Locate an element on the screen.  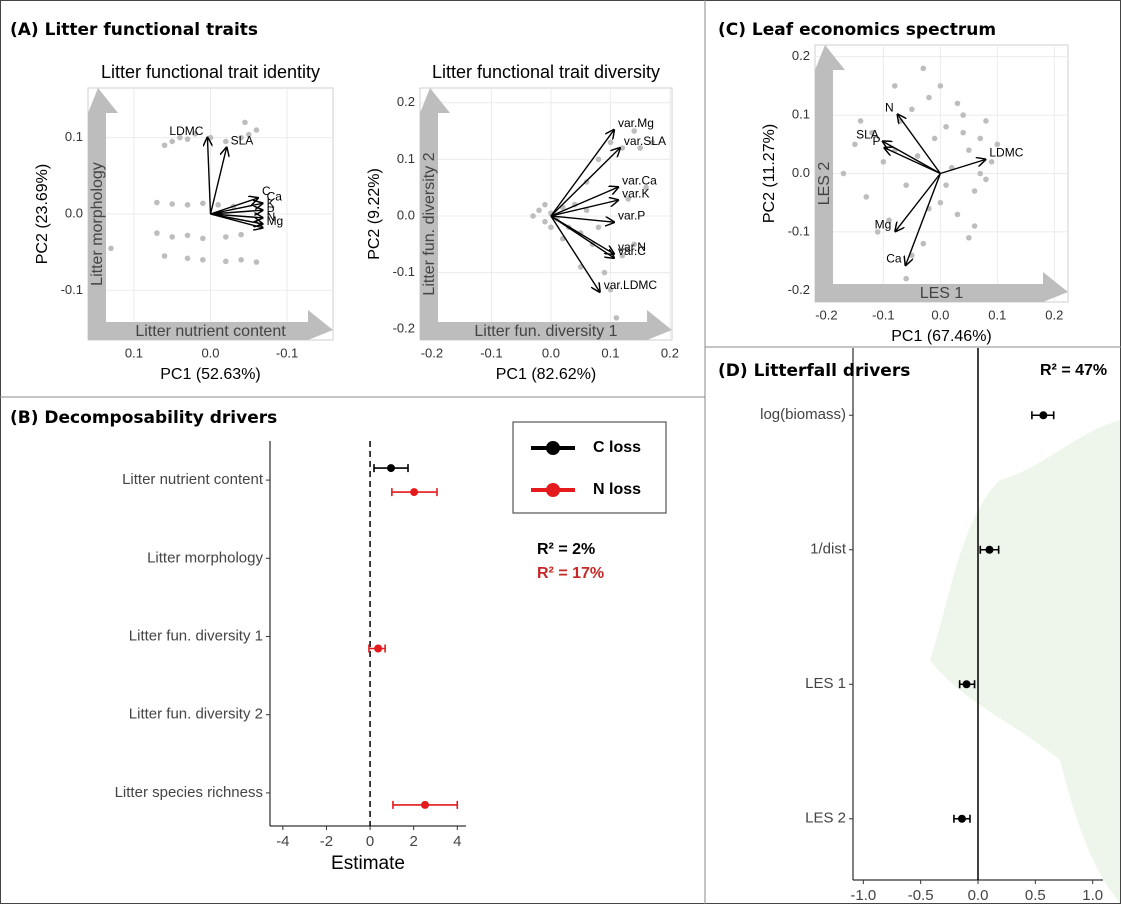
x-tick-label: 4 is located at coordinates (457, 841).